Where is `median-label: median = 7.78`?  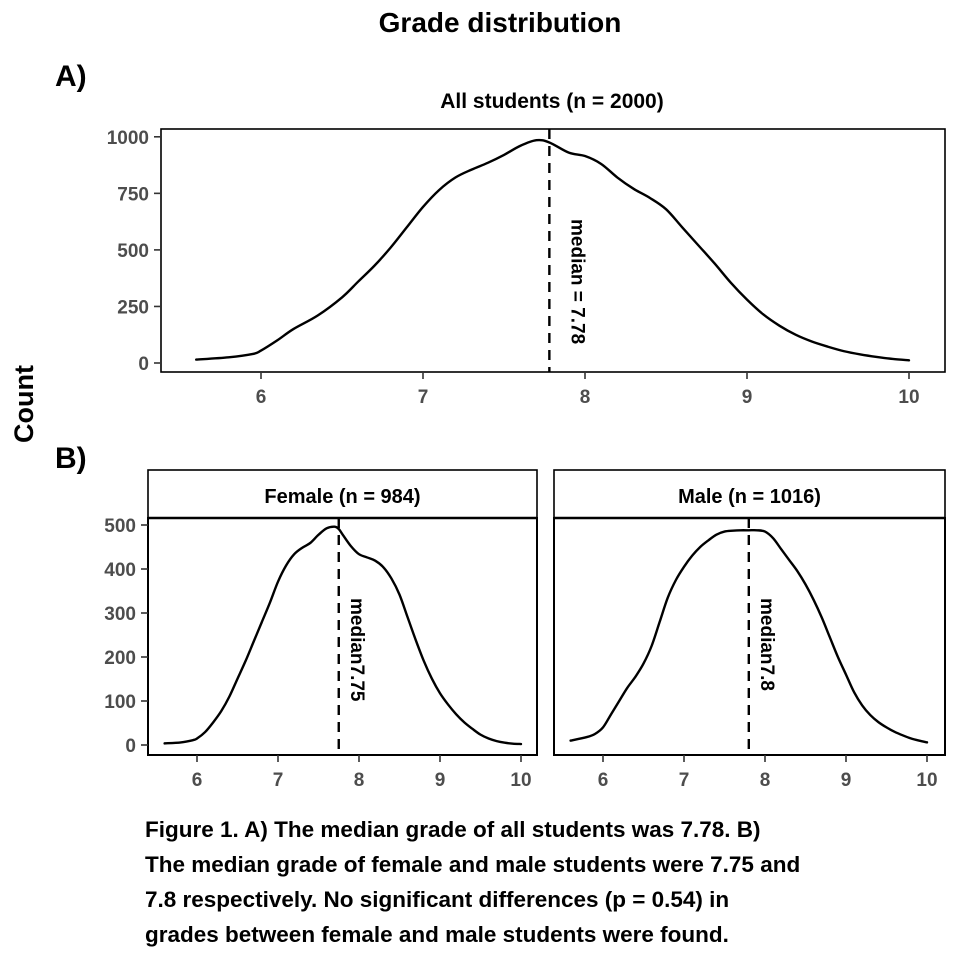 median-label: median = 7.78 is located at coordinates (576, 281).